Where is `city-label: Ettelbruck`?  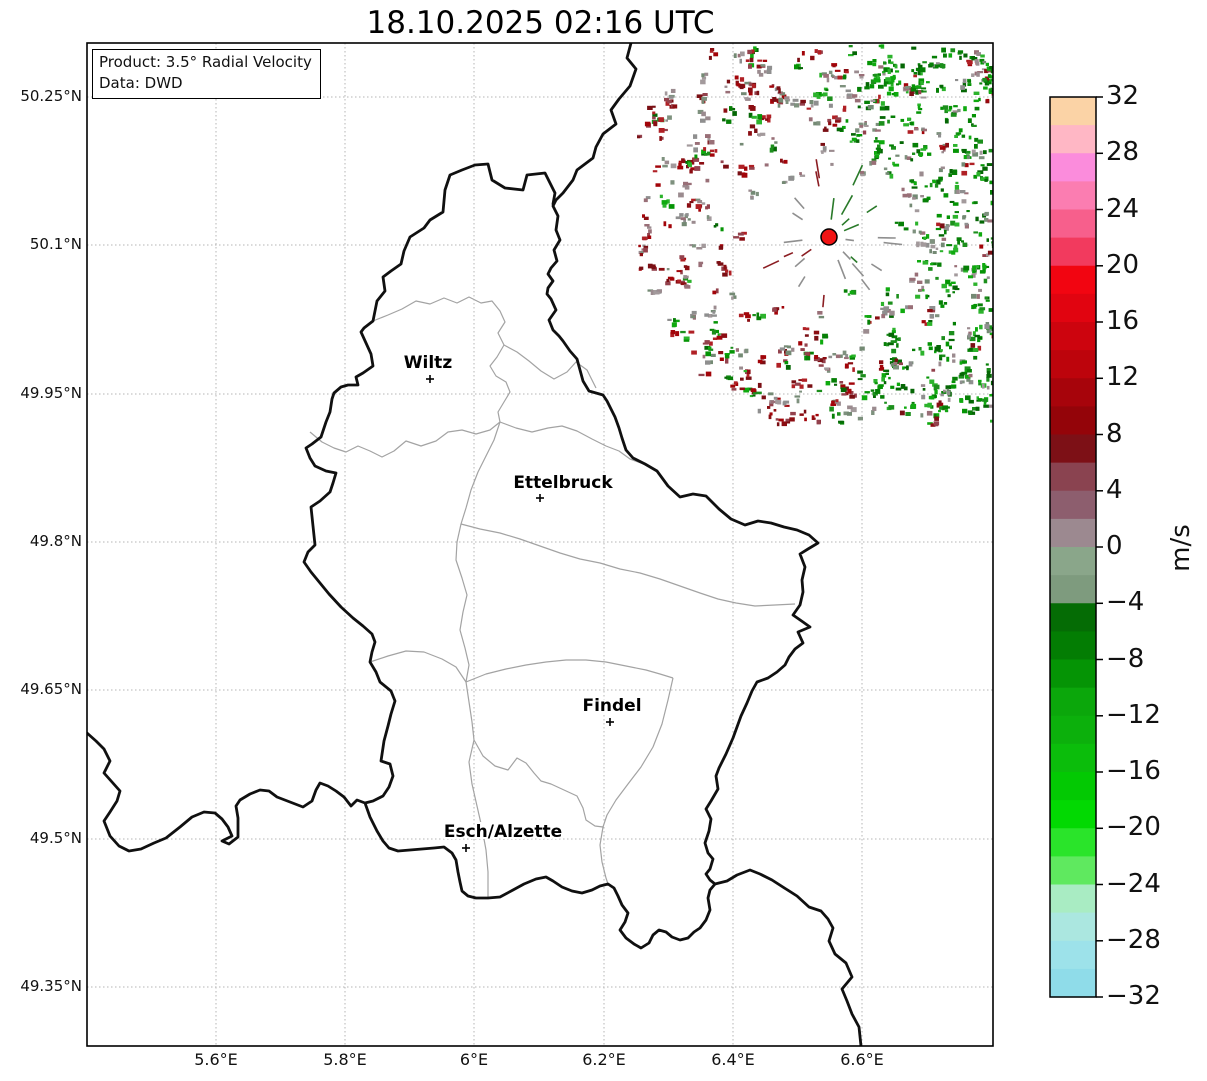 city-label: Ettelbruck is located at coordinates (563, 483).